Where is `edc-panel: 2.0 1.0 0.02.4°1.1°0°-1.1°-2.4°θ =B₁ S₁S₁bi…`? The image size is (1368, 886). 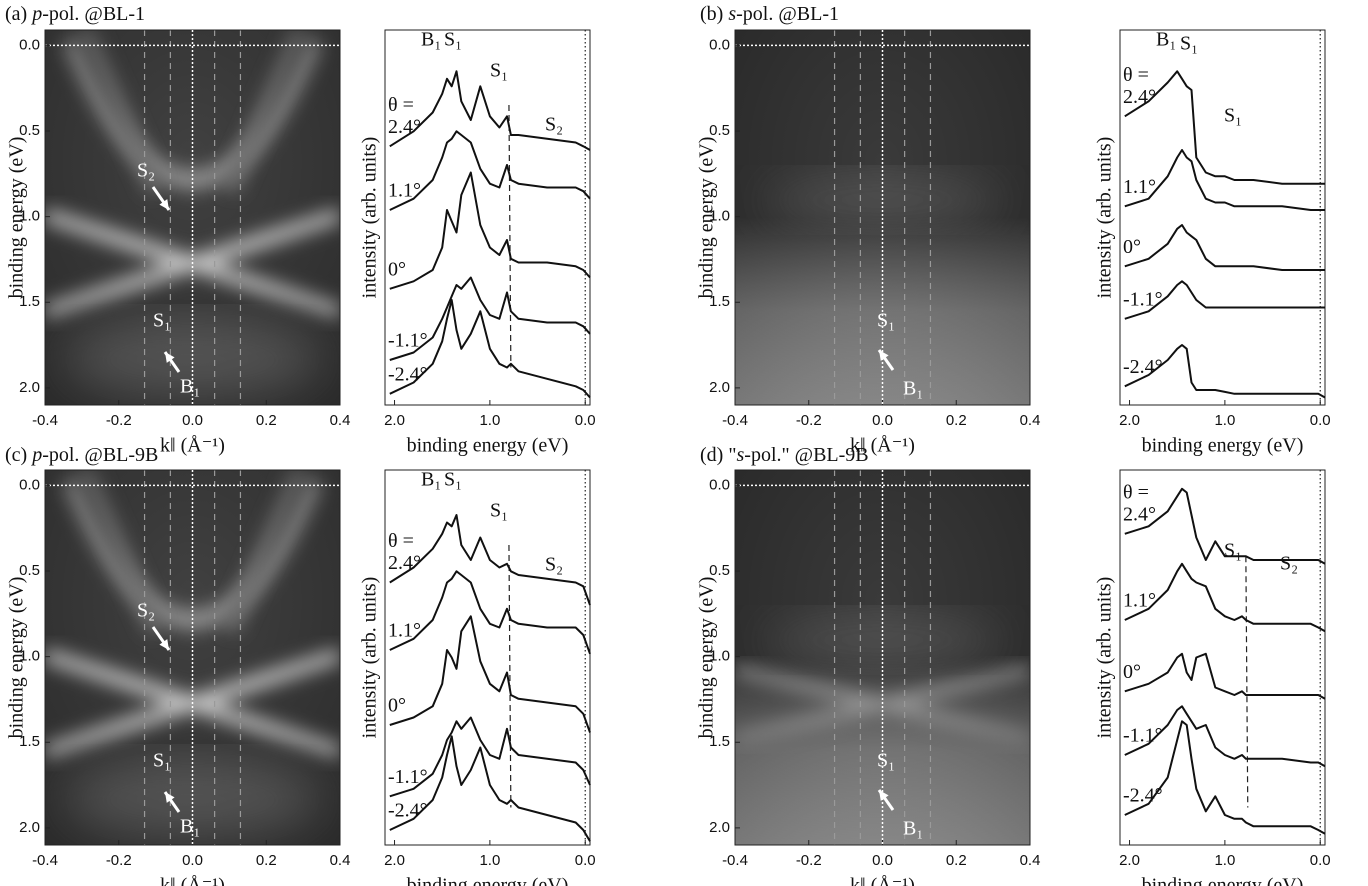 edc-panel: 2.0 1.0 0.02.4°1.1°0°-1.1°-2.4°θ =B₁ S₁S₁bi… is located at coordinates (1212, 243).